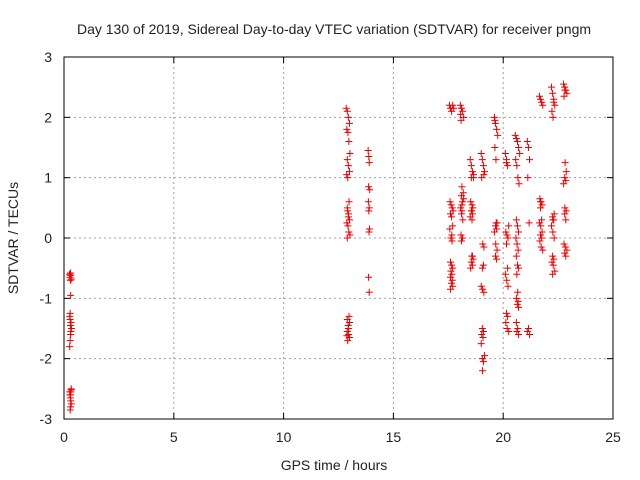  I want to click on x-tick-label: 20, so click(503, 437).